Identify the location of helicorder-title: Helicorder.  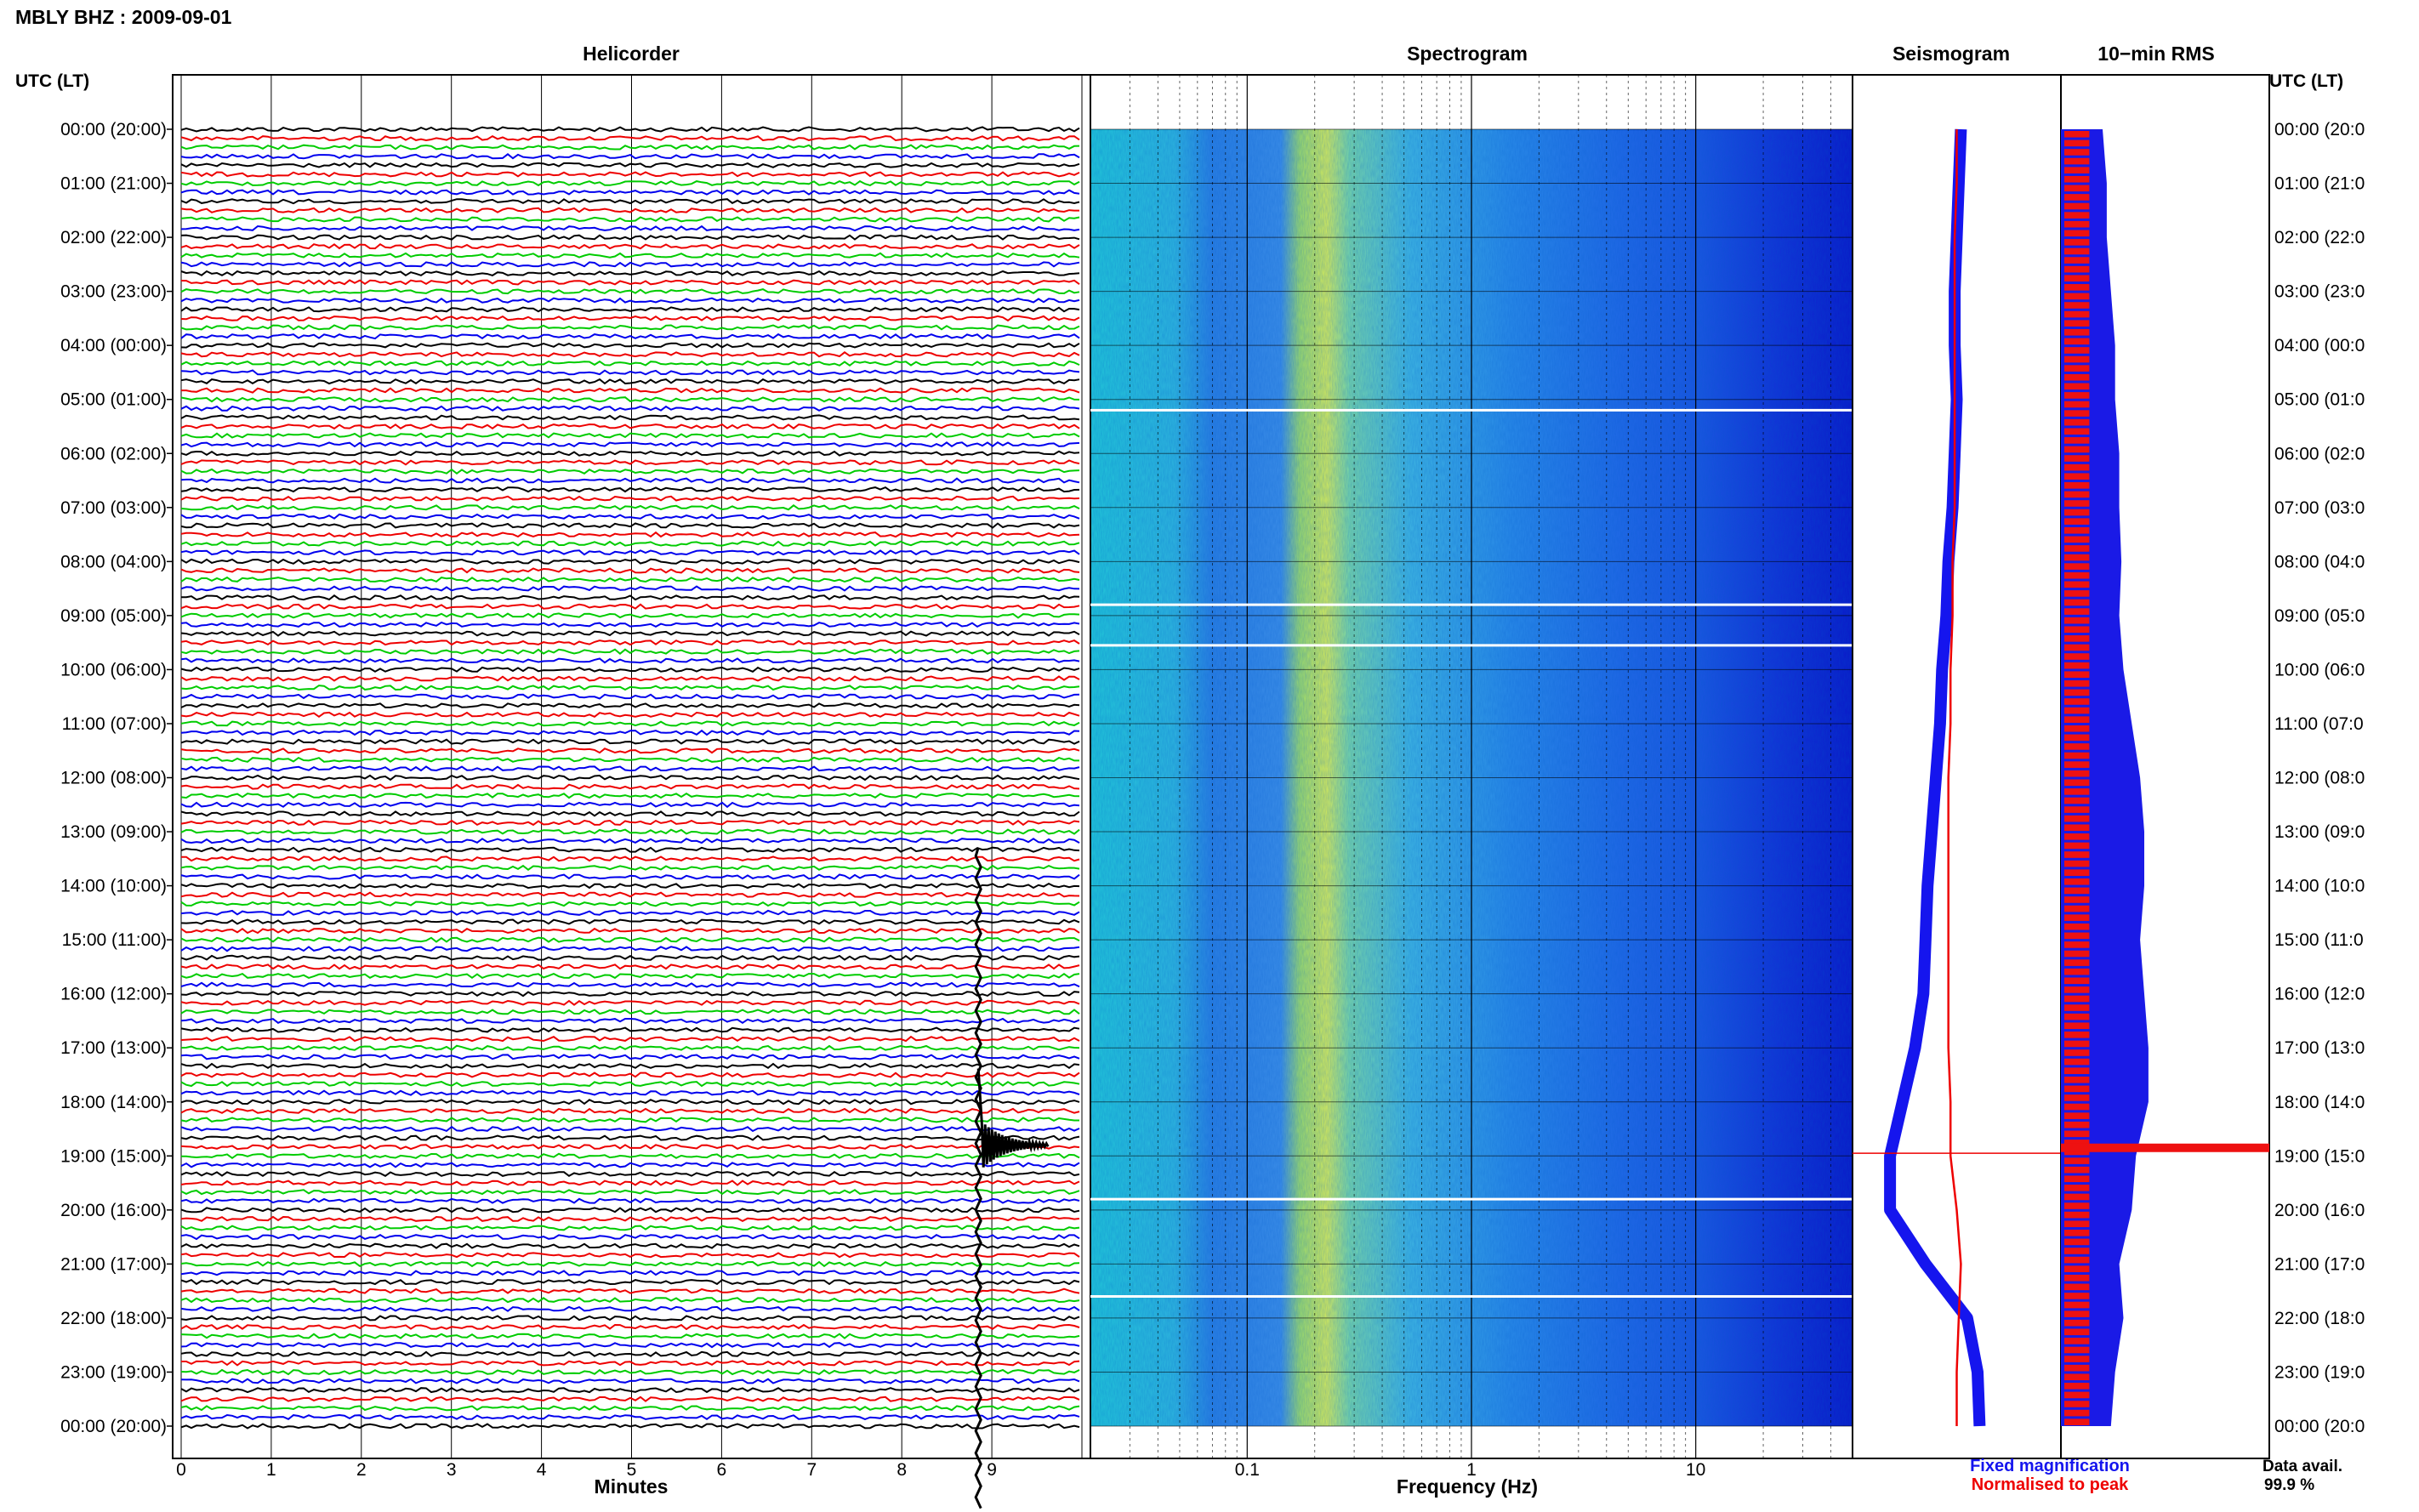
(631, 54).